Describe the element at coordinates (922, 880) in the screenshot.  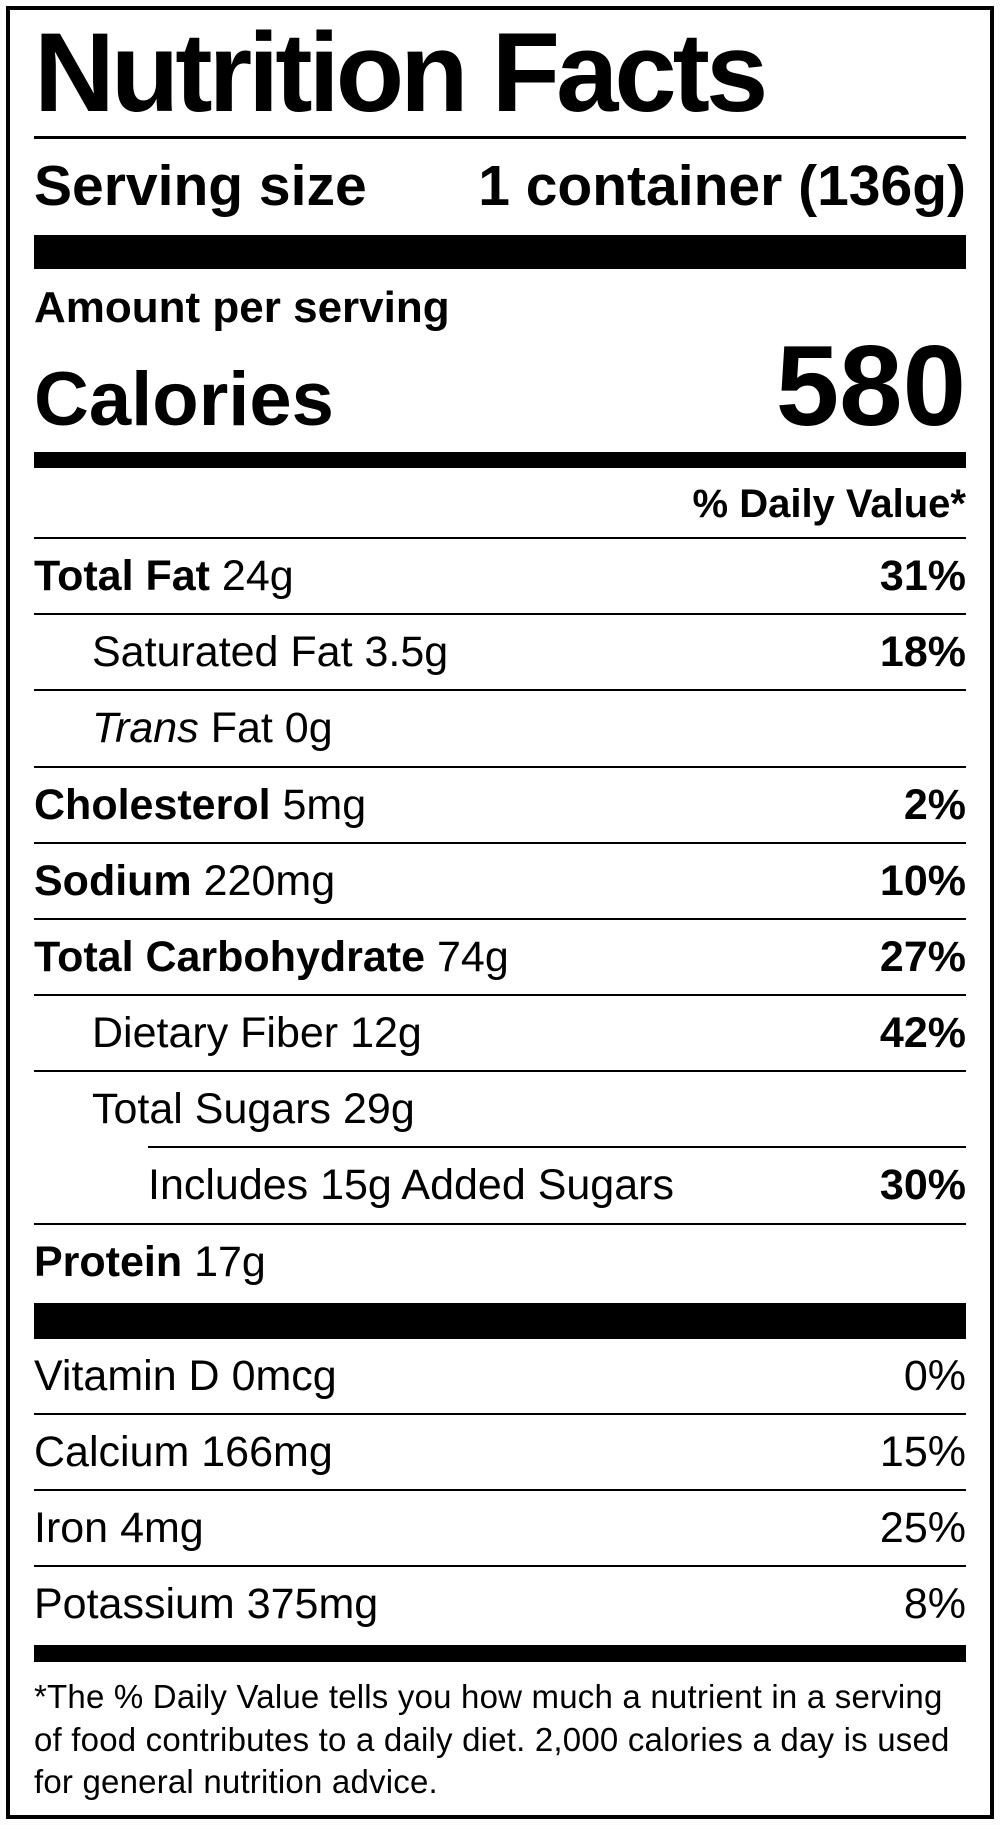
I see `nutrient-daily-value: 10%` at that location.